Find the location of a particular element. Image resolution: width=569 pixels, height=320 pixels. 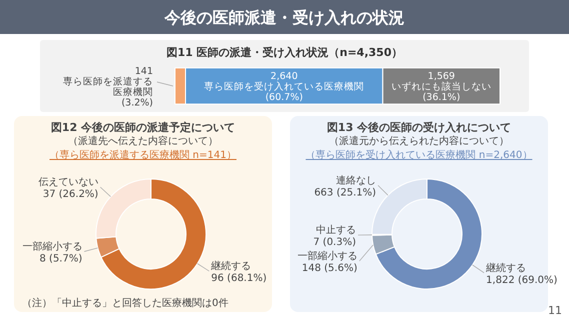

data-label: 96 (68.1%) is located at coordinates (239, 278).